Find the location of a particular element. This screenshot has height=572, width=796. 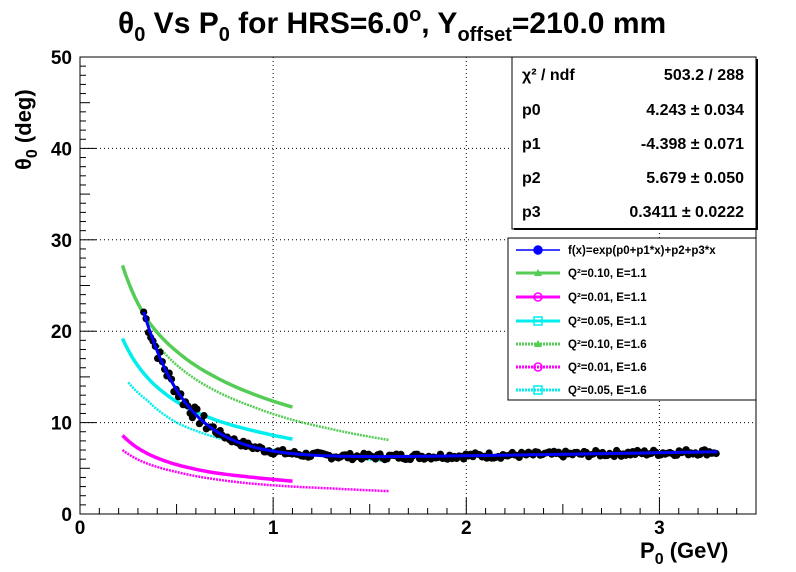

y-axis-title: θ0 (deg) is located at coordinates (26, 129).